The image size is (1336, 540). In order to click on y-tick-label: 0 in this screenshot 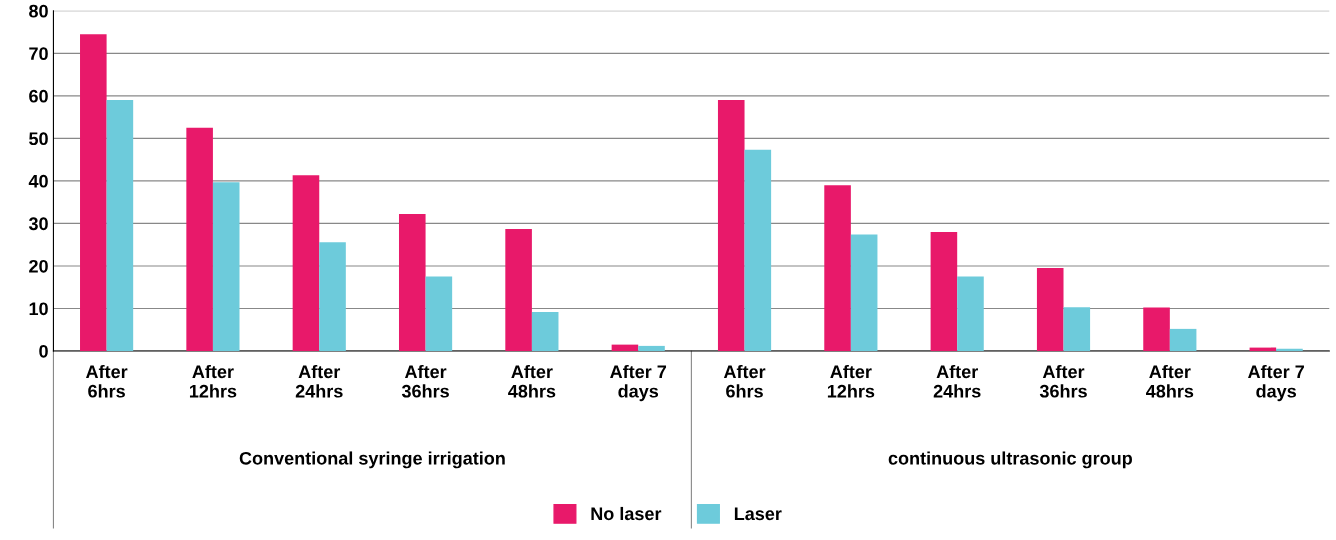, I will do `click(43, 351)`.